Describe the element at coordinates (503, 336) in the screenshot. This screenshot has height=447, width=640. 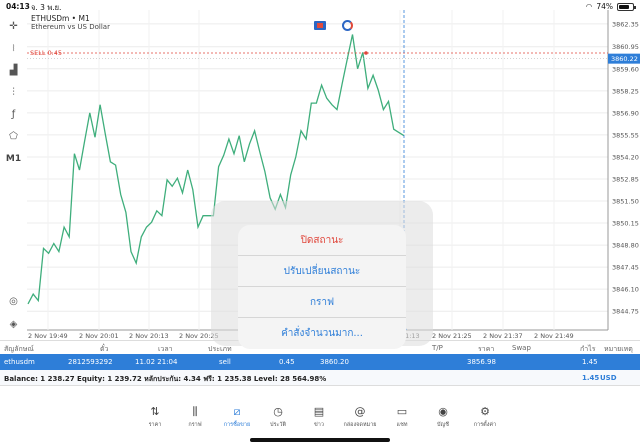
I see `time-tick-label: 2 Nov 21:37` at that location.